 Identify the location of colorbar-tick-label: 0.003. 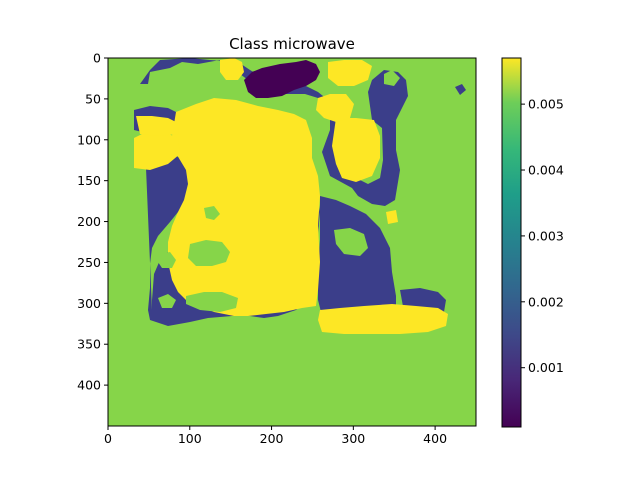
(546, 235).